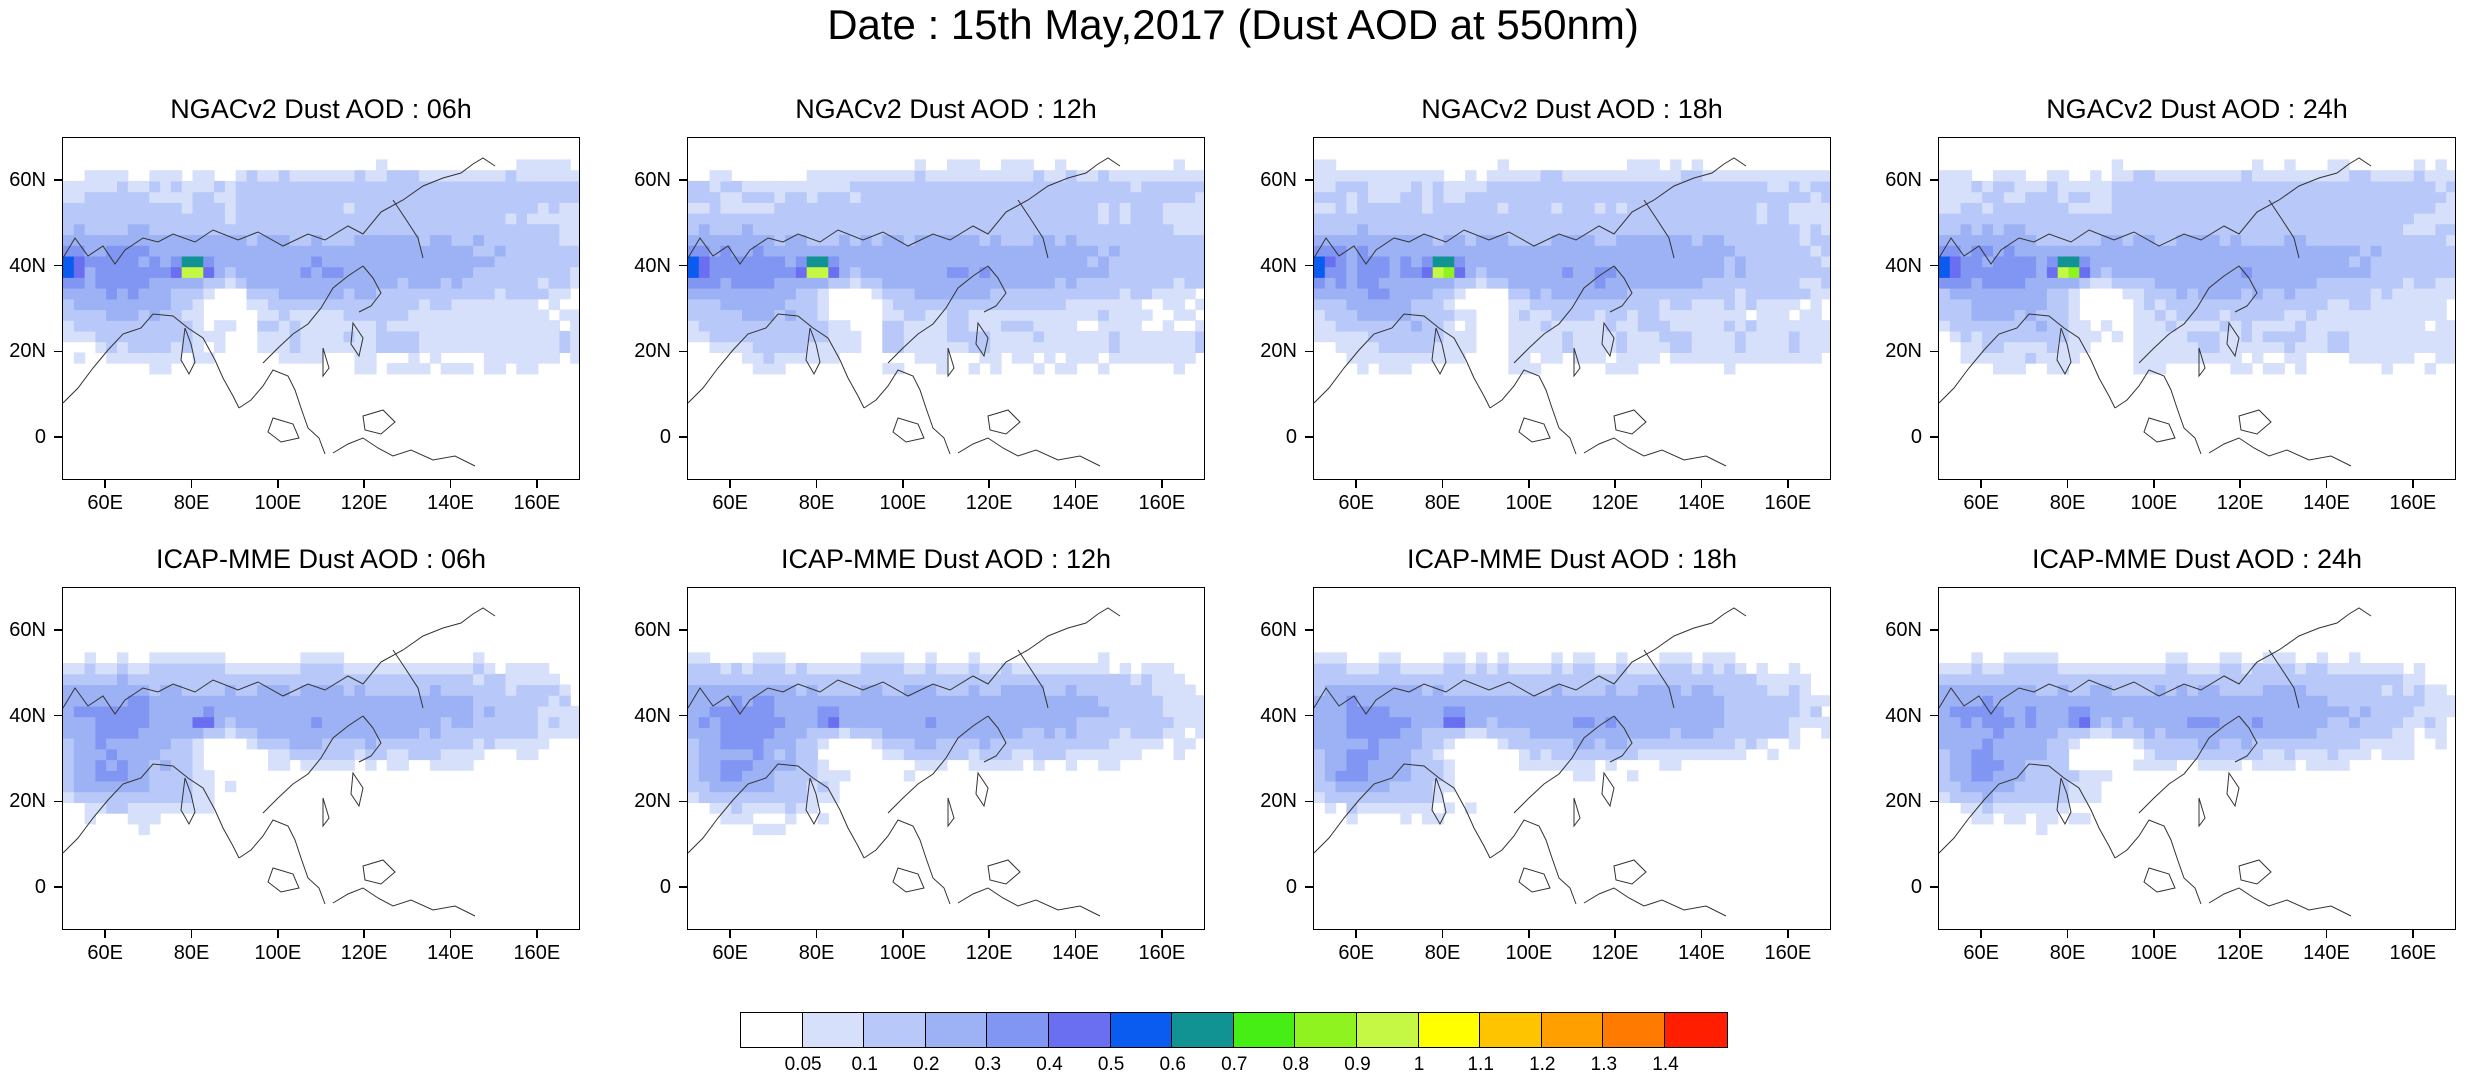 The width and height of the screenshot is (2466, 1076). Describe the element at coordinates (1029, 452) in the screenshot. I see `coastline-path` at that location.